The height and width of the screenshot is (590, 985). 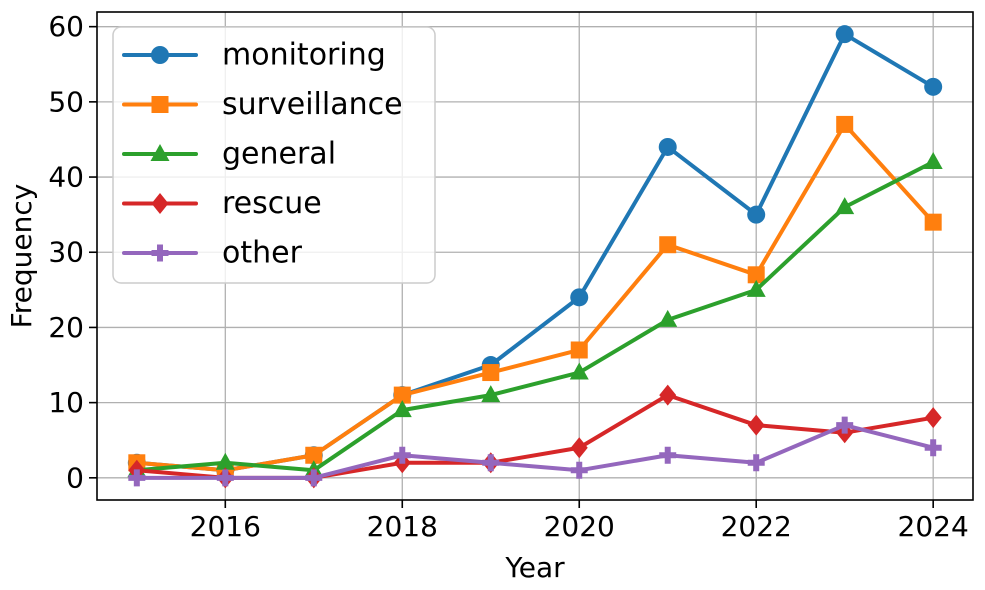 I want to click on y-tick-label: 10, so click(x=66, y=402).